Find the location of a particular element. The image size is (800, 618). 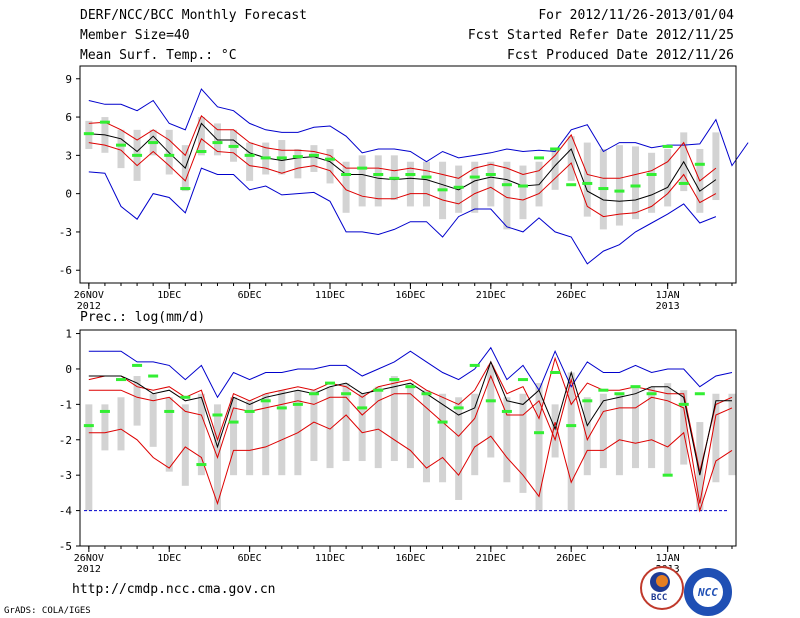

temp-lower-line is located at coordinates (402, 177).